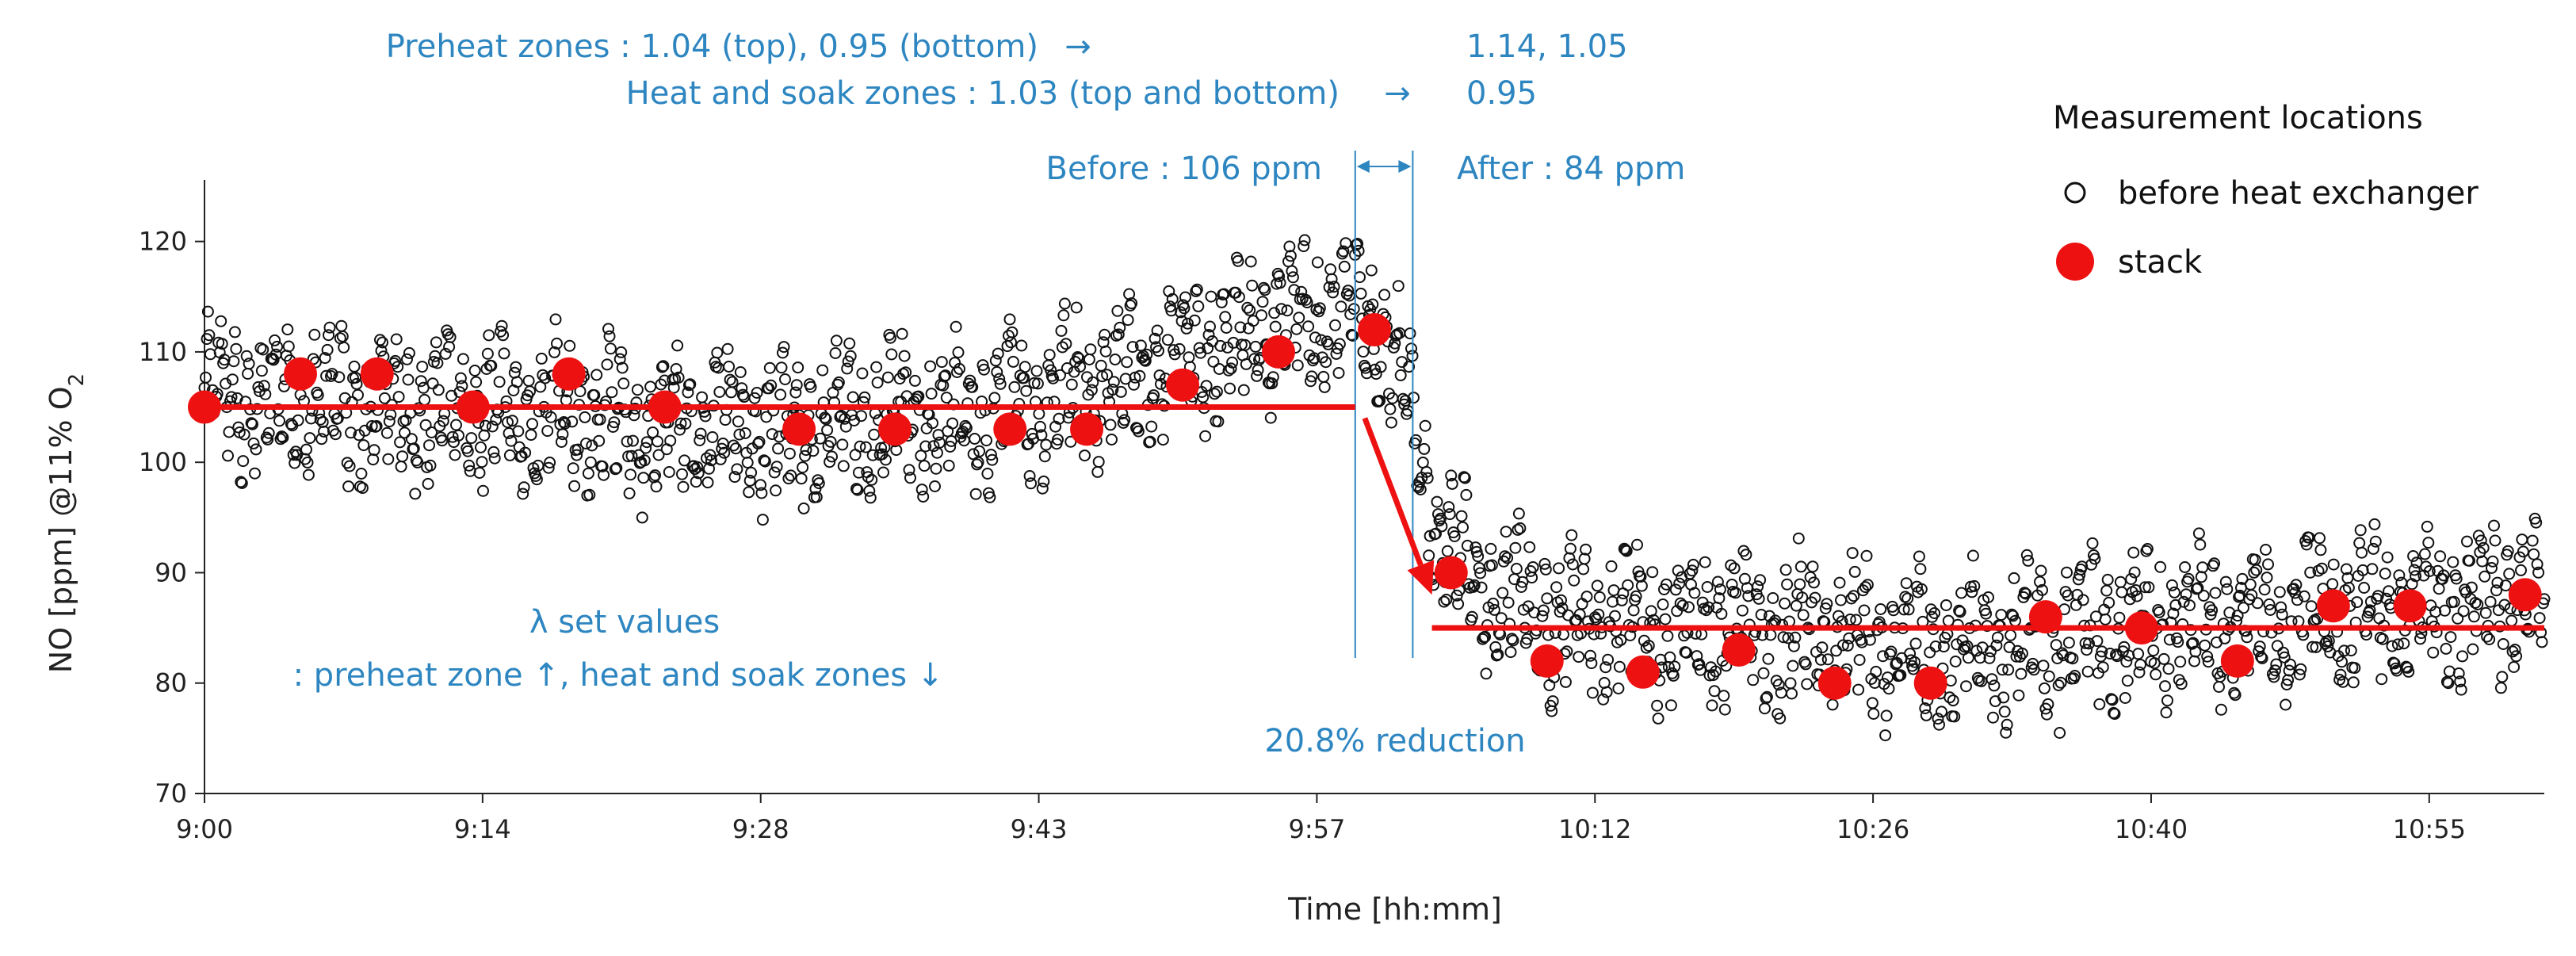 The image size is (2576, 956). What do you see at coordinates (624, 623) in the screenshot?
I see `lambda-annotation-line1: λ set values` at bounding box center [624, 623].